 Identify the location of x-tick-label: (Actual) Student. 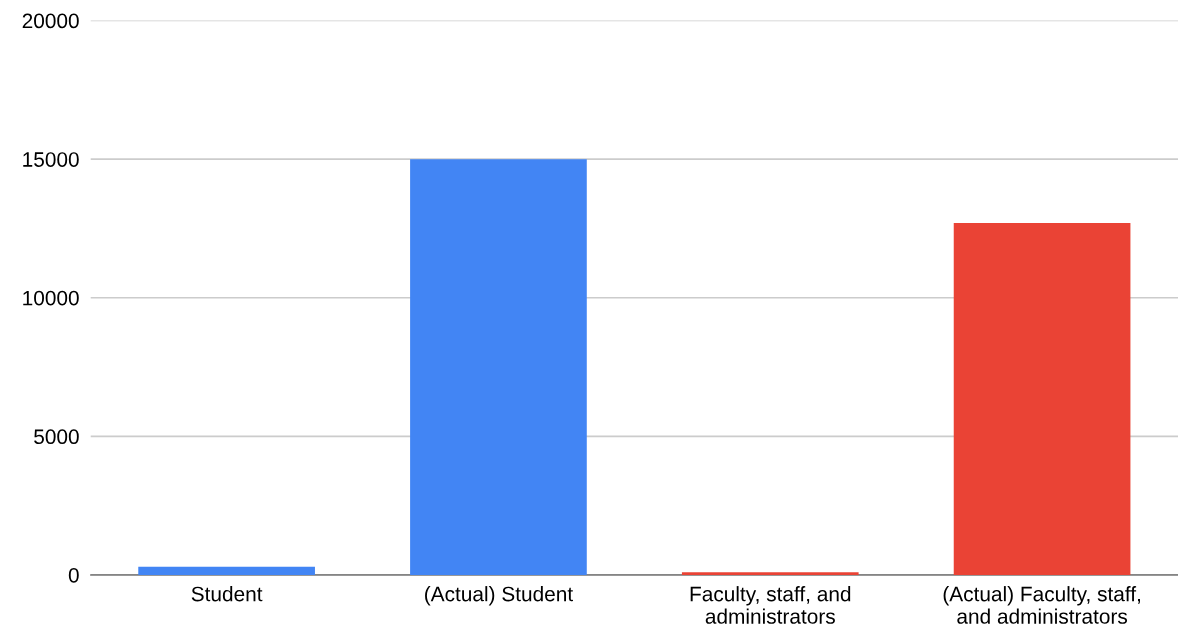
(499, 596).